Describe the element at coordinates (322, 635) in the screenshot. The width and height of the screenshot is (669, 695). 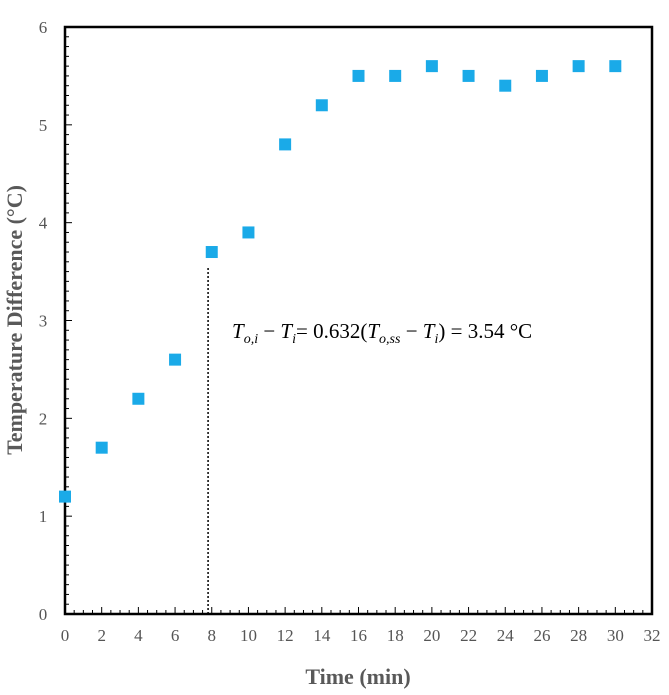
I see `x-tick-label: 14` at that location.